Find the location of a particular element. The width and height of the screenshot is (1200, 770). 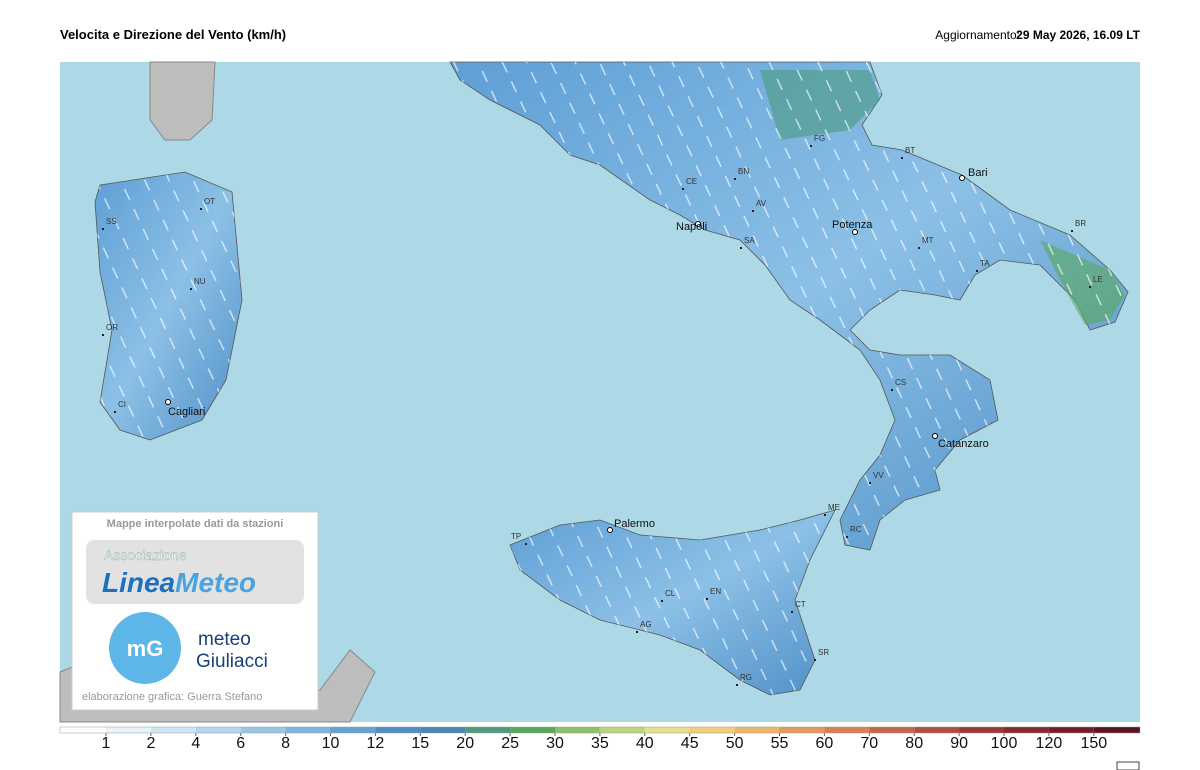

credits-author: elaborazione grafica: Guerra Stefano is located at coordinates (172, 697).